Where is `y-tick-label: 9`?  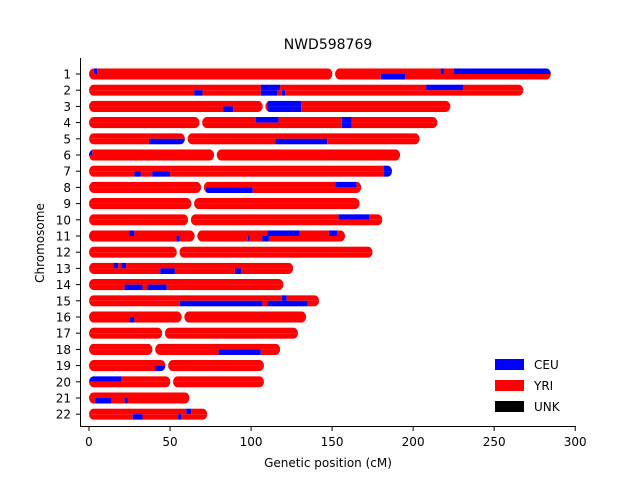
y-tick-label: 9 is located at coordinates (67, 204).